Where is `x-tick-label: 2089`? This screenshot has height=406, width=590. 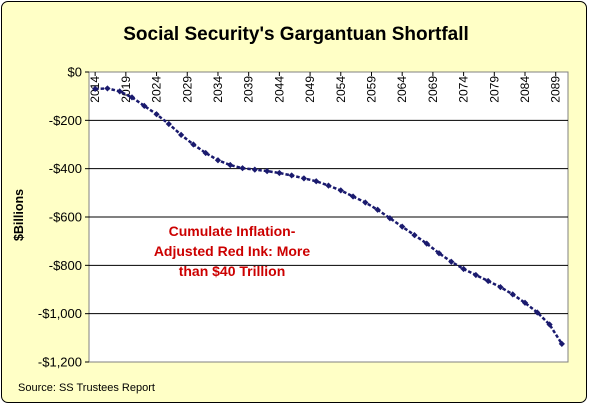
x-tick-label: 2089 is located at coordinates (556, 89).